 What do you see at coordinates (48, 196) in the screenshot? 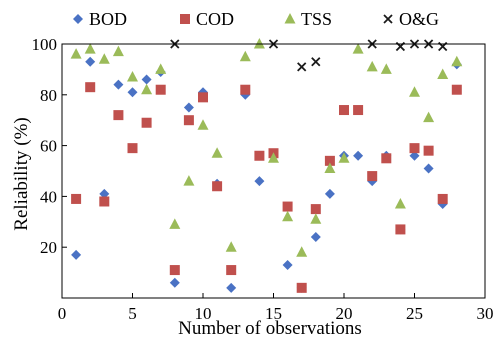
I see `y-tick-label: 40` at bounding box center [48, 196].